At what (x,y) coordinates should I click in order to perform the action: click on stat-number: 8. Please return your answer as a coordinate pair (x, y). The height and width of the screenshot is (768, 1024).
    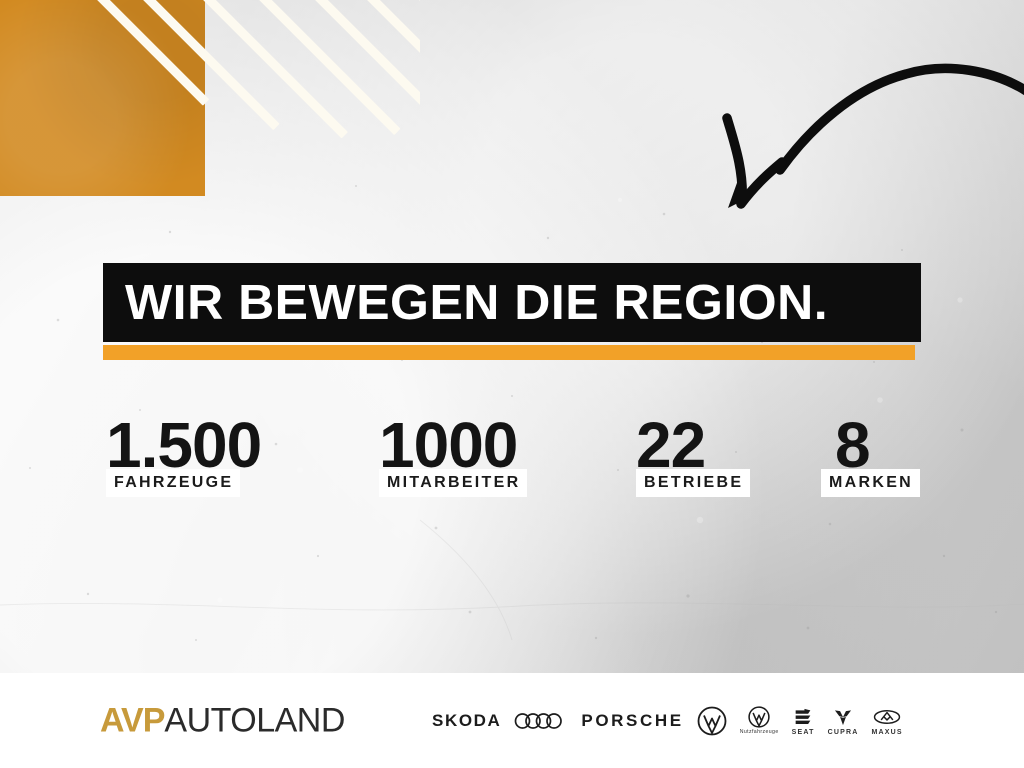
    Looking at the image, I should click on (853, 445).